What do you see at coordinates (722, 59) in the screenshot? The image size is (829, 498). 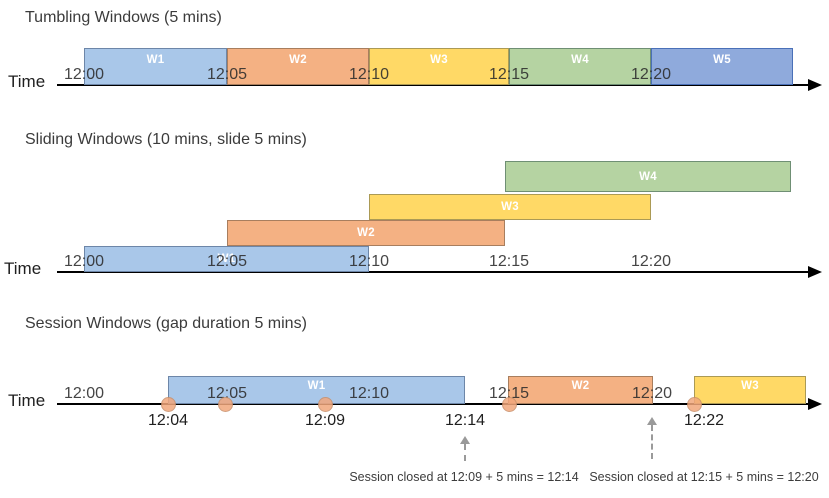 I see `window-label: W5` at bounding box center [722, 59].